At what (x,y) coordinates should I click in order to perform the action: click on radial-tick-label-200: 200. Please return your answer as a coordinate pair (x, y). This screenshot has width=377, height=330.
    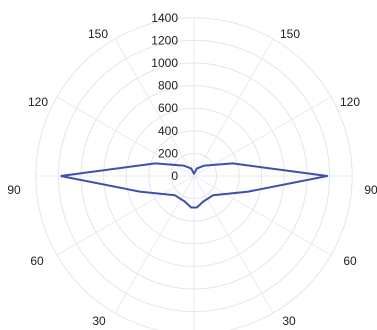
    Looking at the image, I should click on (168, 153).